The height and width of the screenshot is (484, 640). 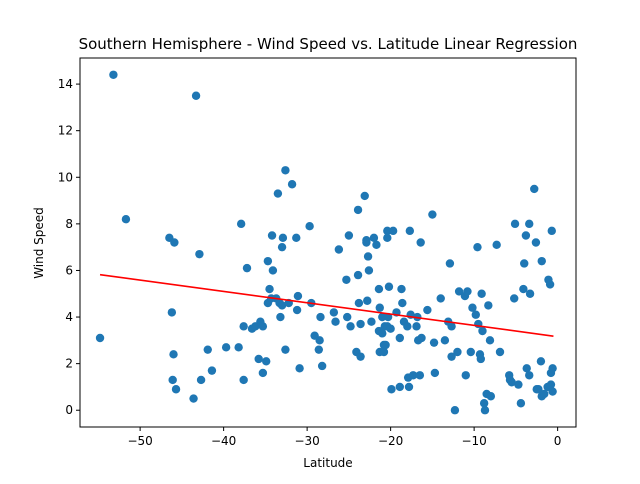 I want to click on y-tick-label: 4, so click(x=69, y=317).